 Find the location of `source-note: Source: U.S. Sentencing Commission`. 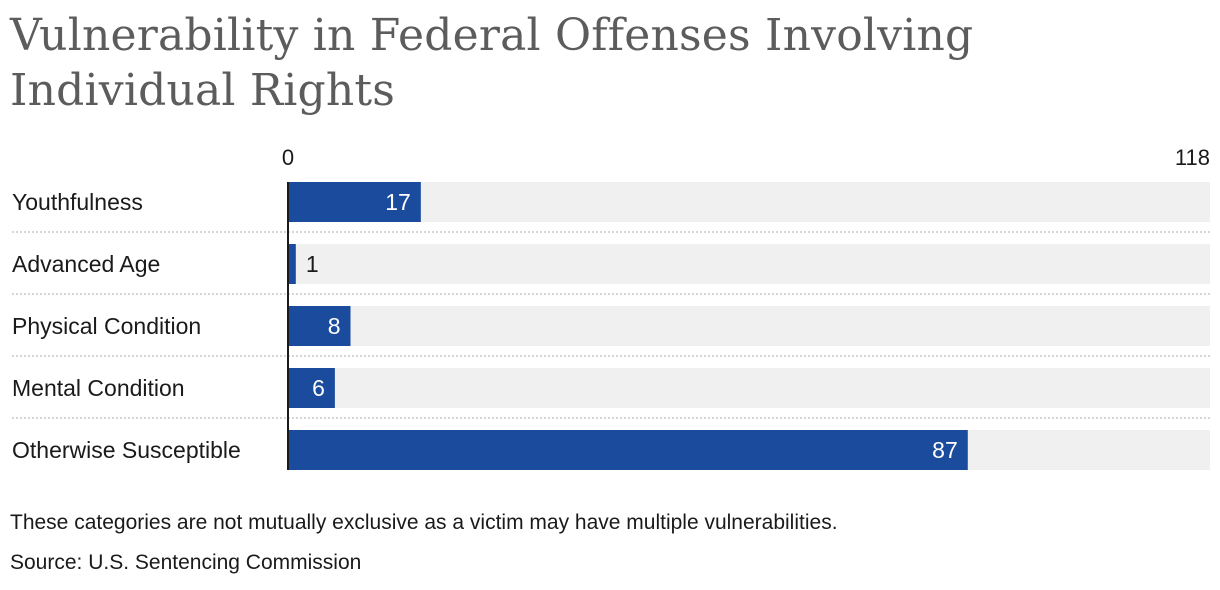

source-note: Source: U.S. Sentencing Commission is located at coordinates (186, 562).